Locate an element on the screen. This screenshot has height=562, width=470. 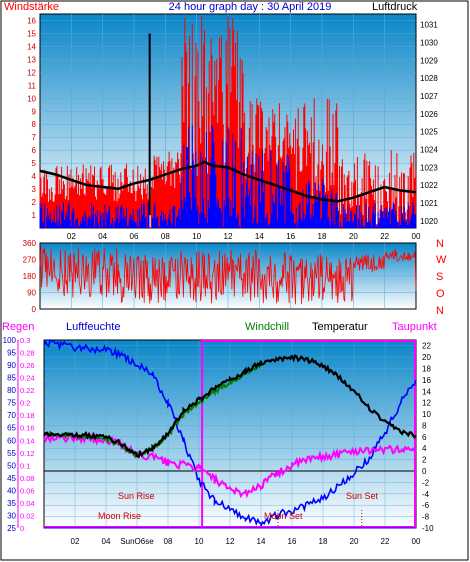
temperature-tick-label: 22 is located at coordinates (426, 346).